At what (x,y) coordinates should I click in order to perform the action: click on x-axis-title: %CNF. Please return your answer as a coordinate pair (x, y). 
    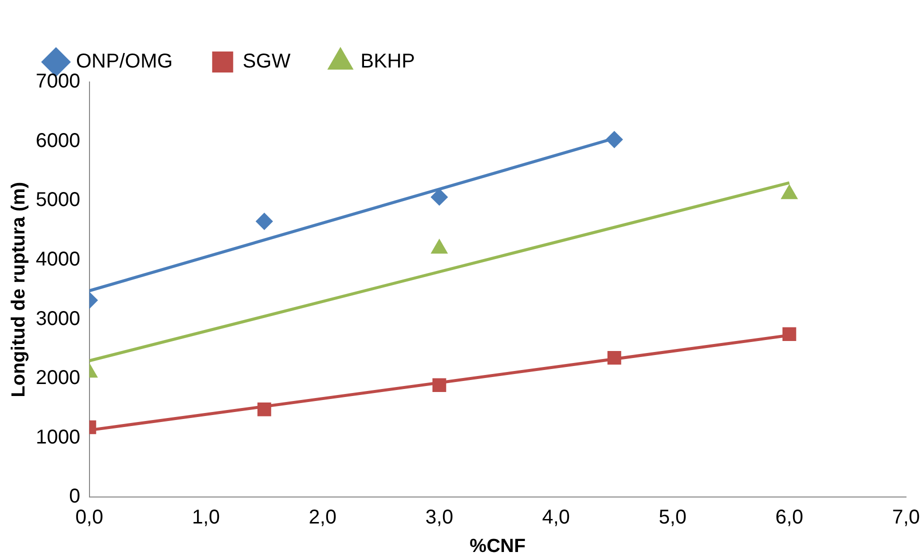
    Looking at the image, I should click on (498, 546).